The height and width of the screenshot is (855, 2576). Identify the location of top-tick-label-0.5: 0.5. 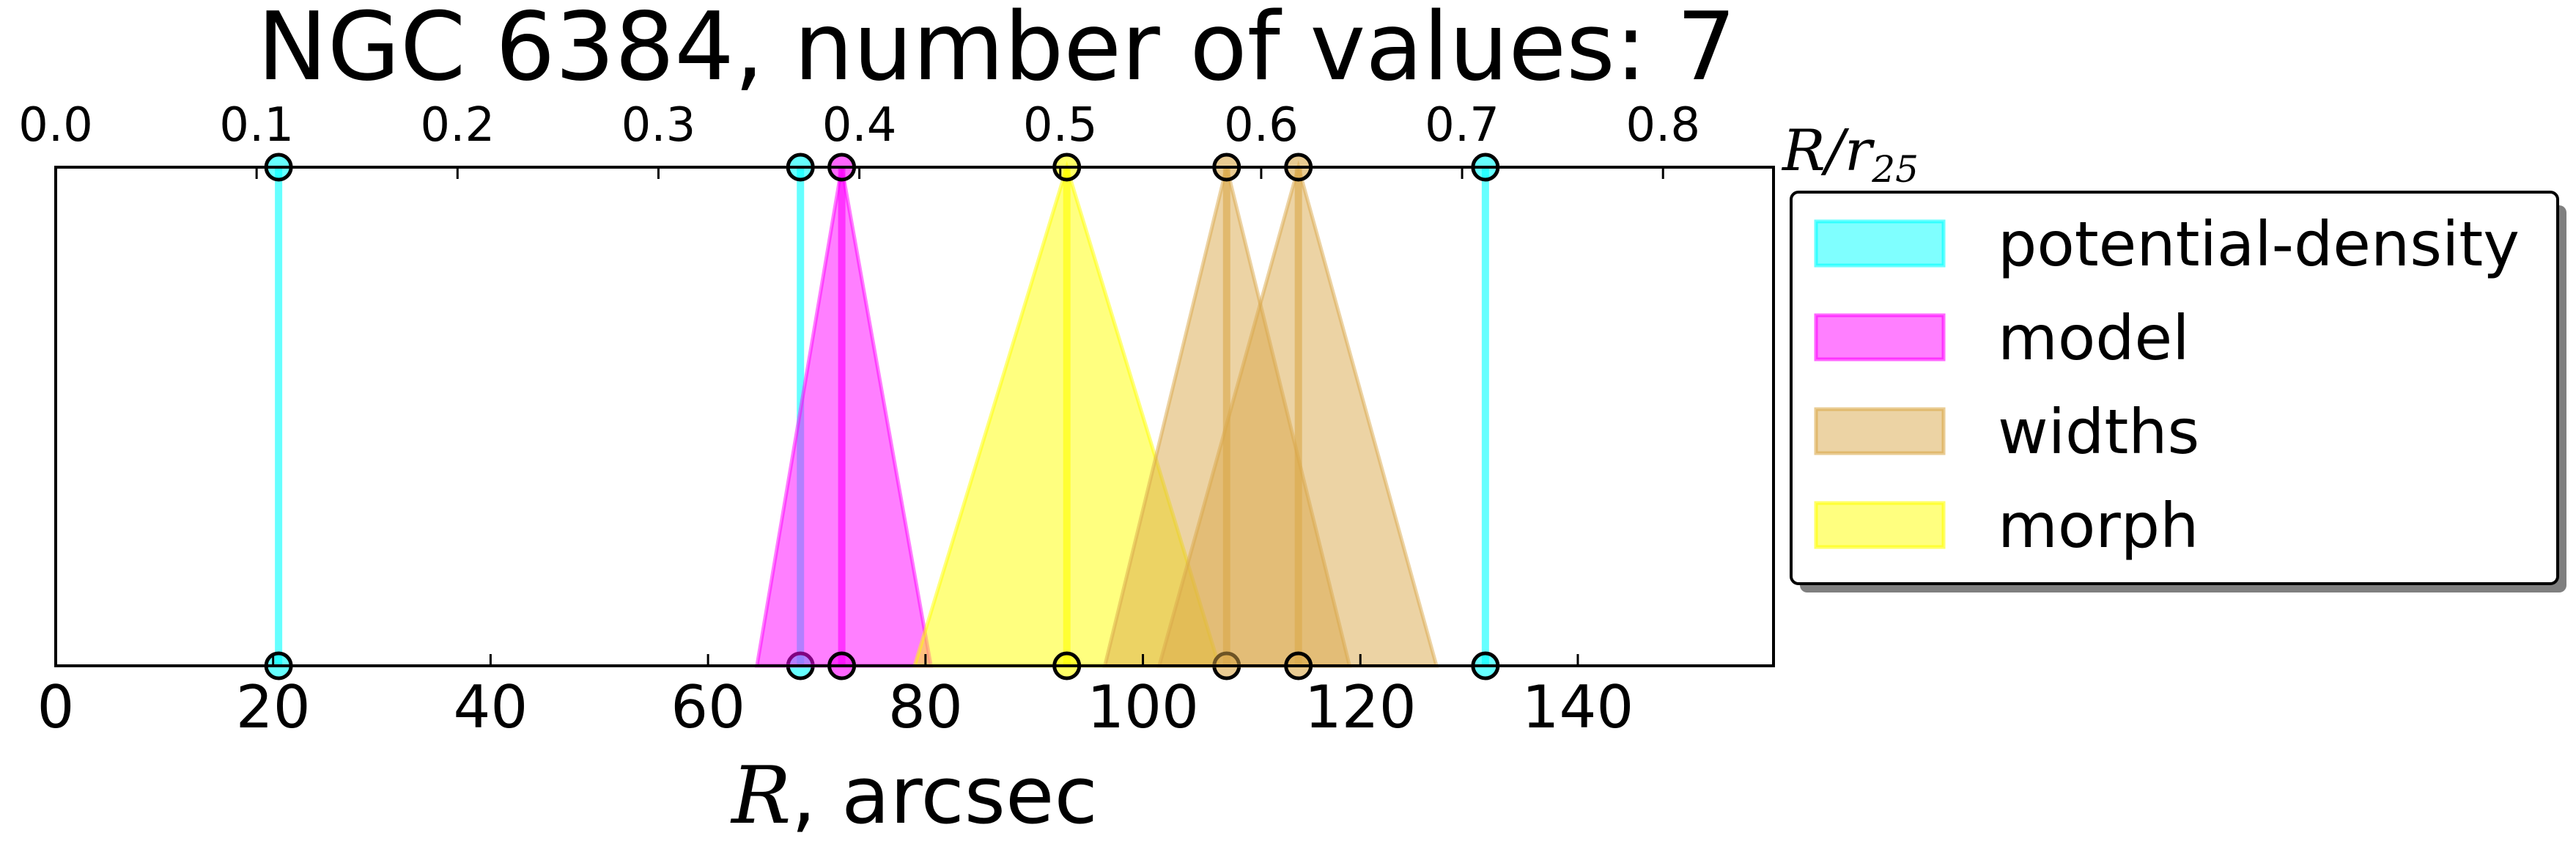
(1060, 125).